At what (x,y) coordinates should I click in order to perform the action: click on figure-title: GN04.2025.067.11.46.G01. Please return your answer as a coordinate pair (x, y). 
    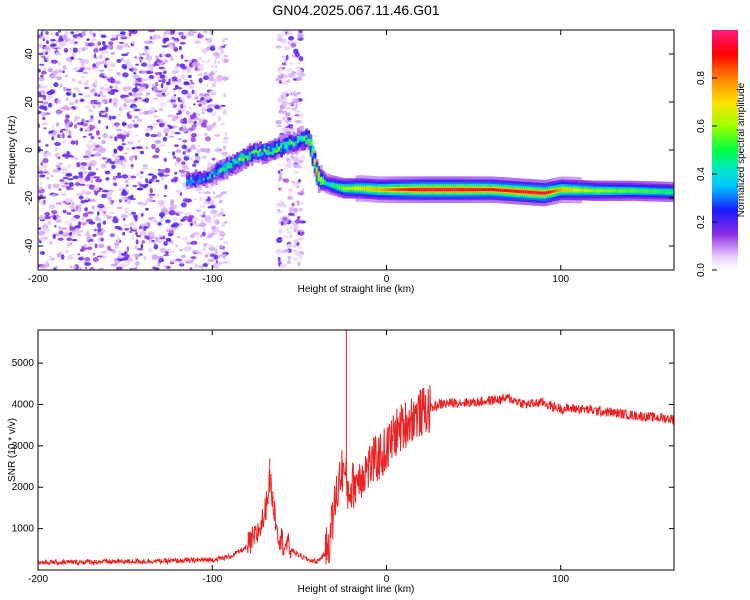
    Looking at the image, I should click on (355, 10).